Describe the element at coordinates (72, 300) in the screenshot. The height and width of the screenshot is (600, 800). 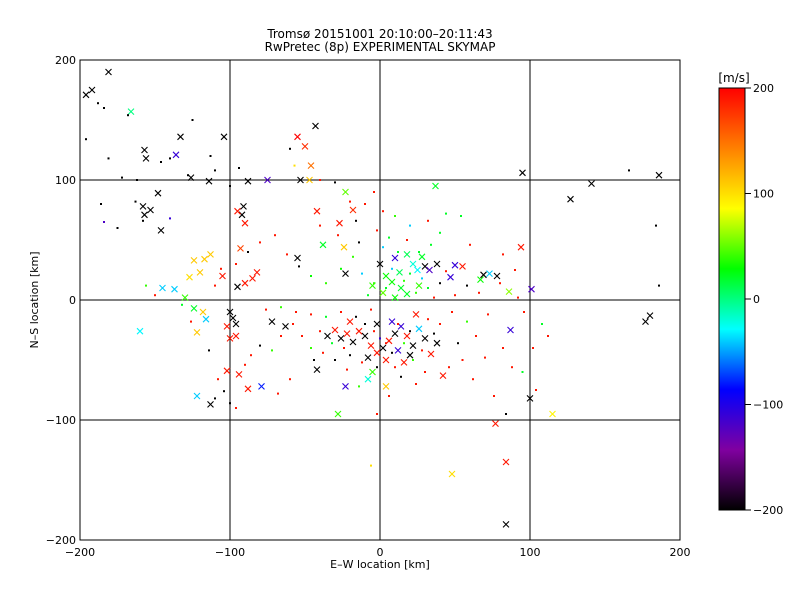
I see `y-tick-label: 0` at that location.